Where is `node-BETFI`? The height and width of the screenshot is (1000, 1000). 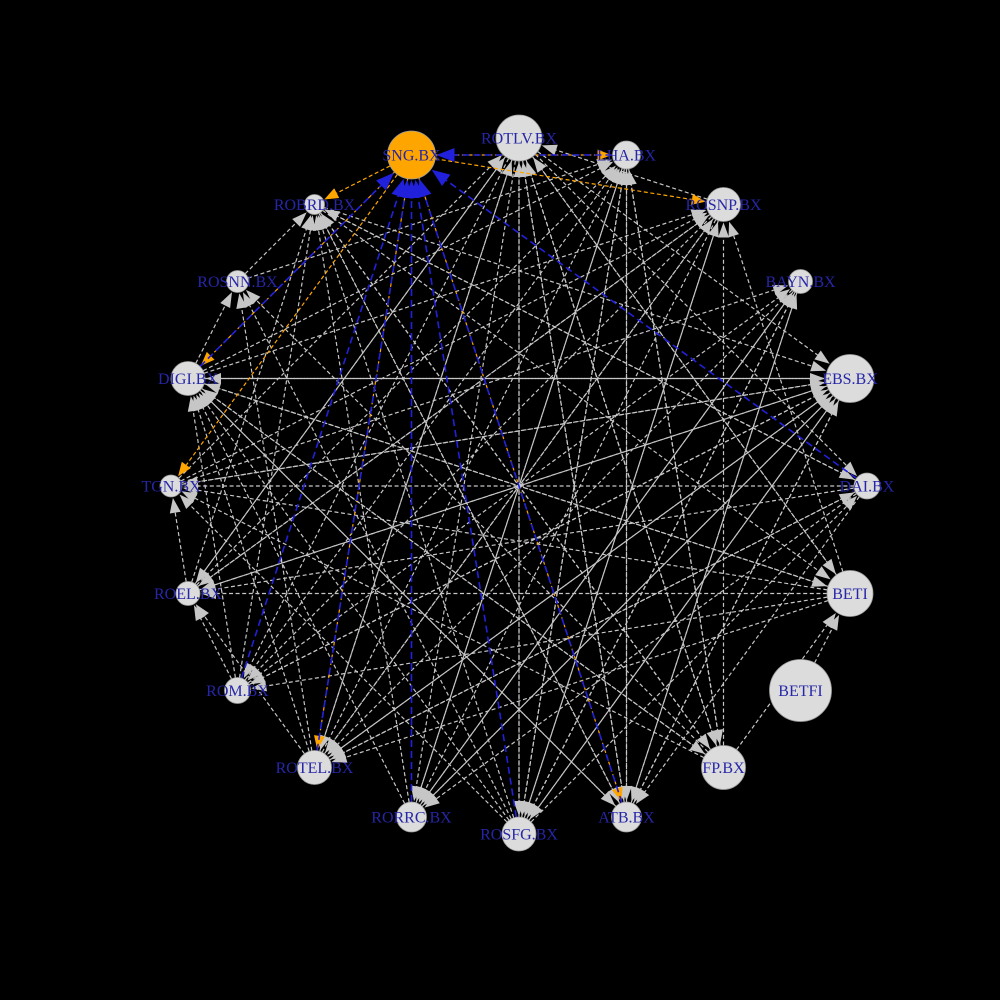
node-BETFI is located at coordinates (800, 690).